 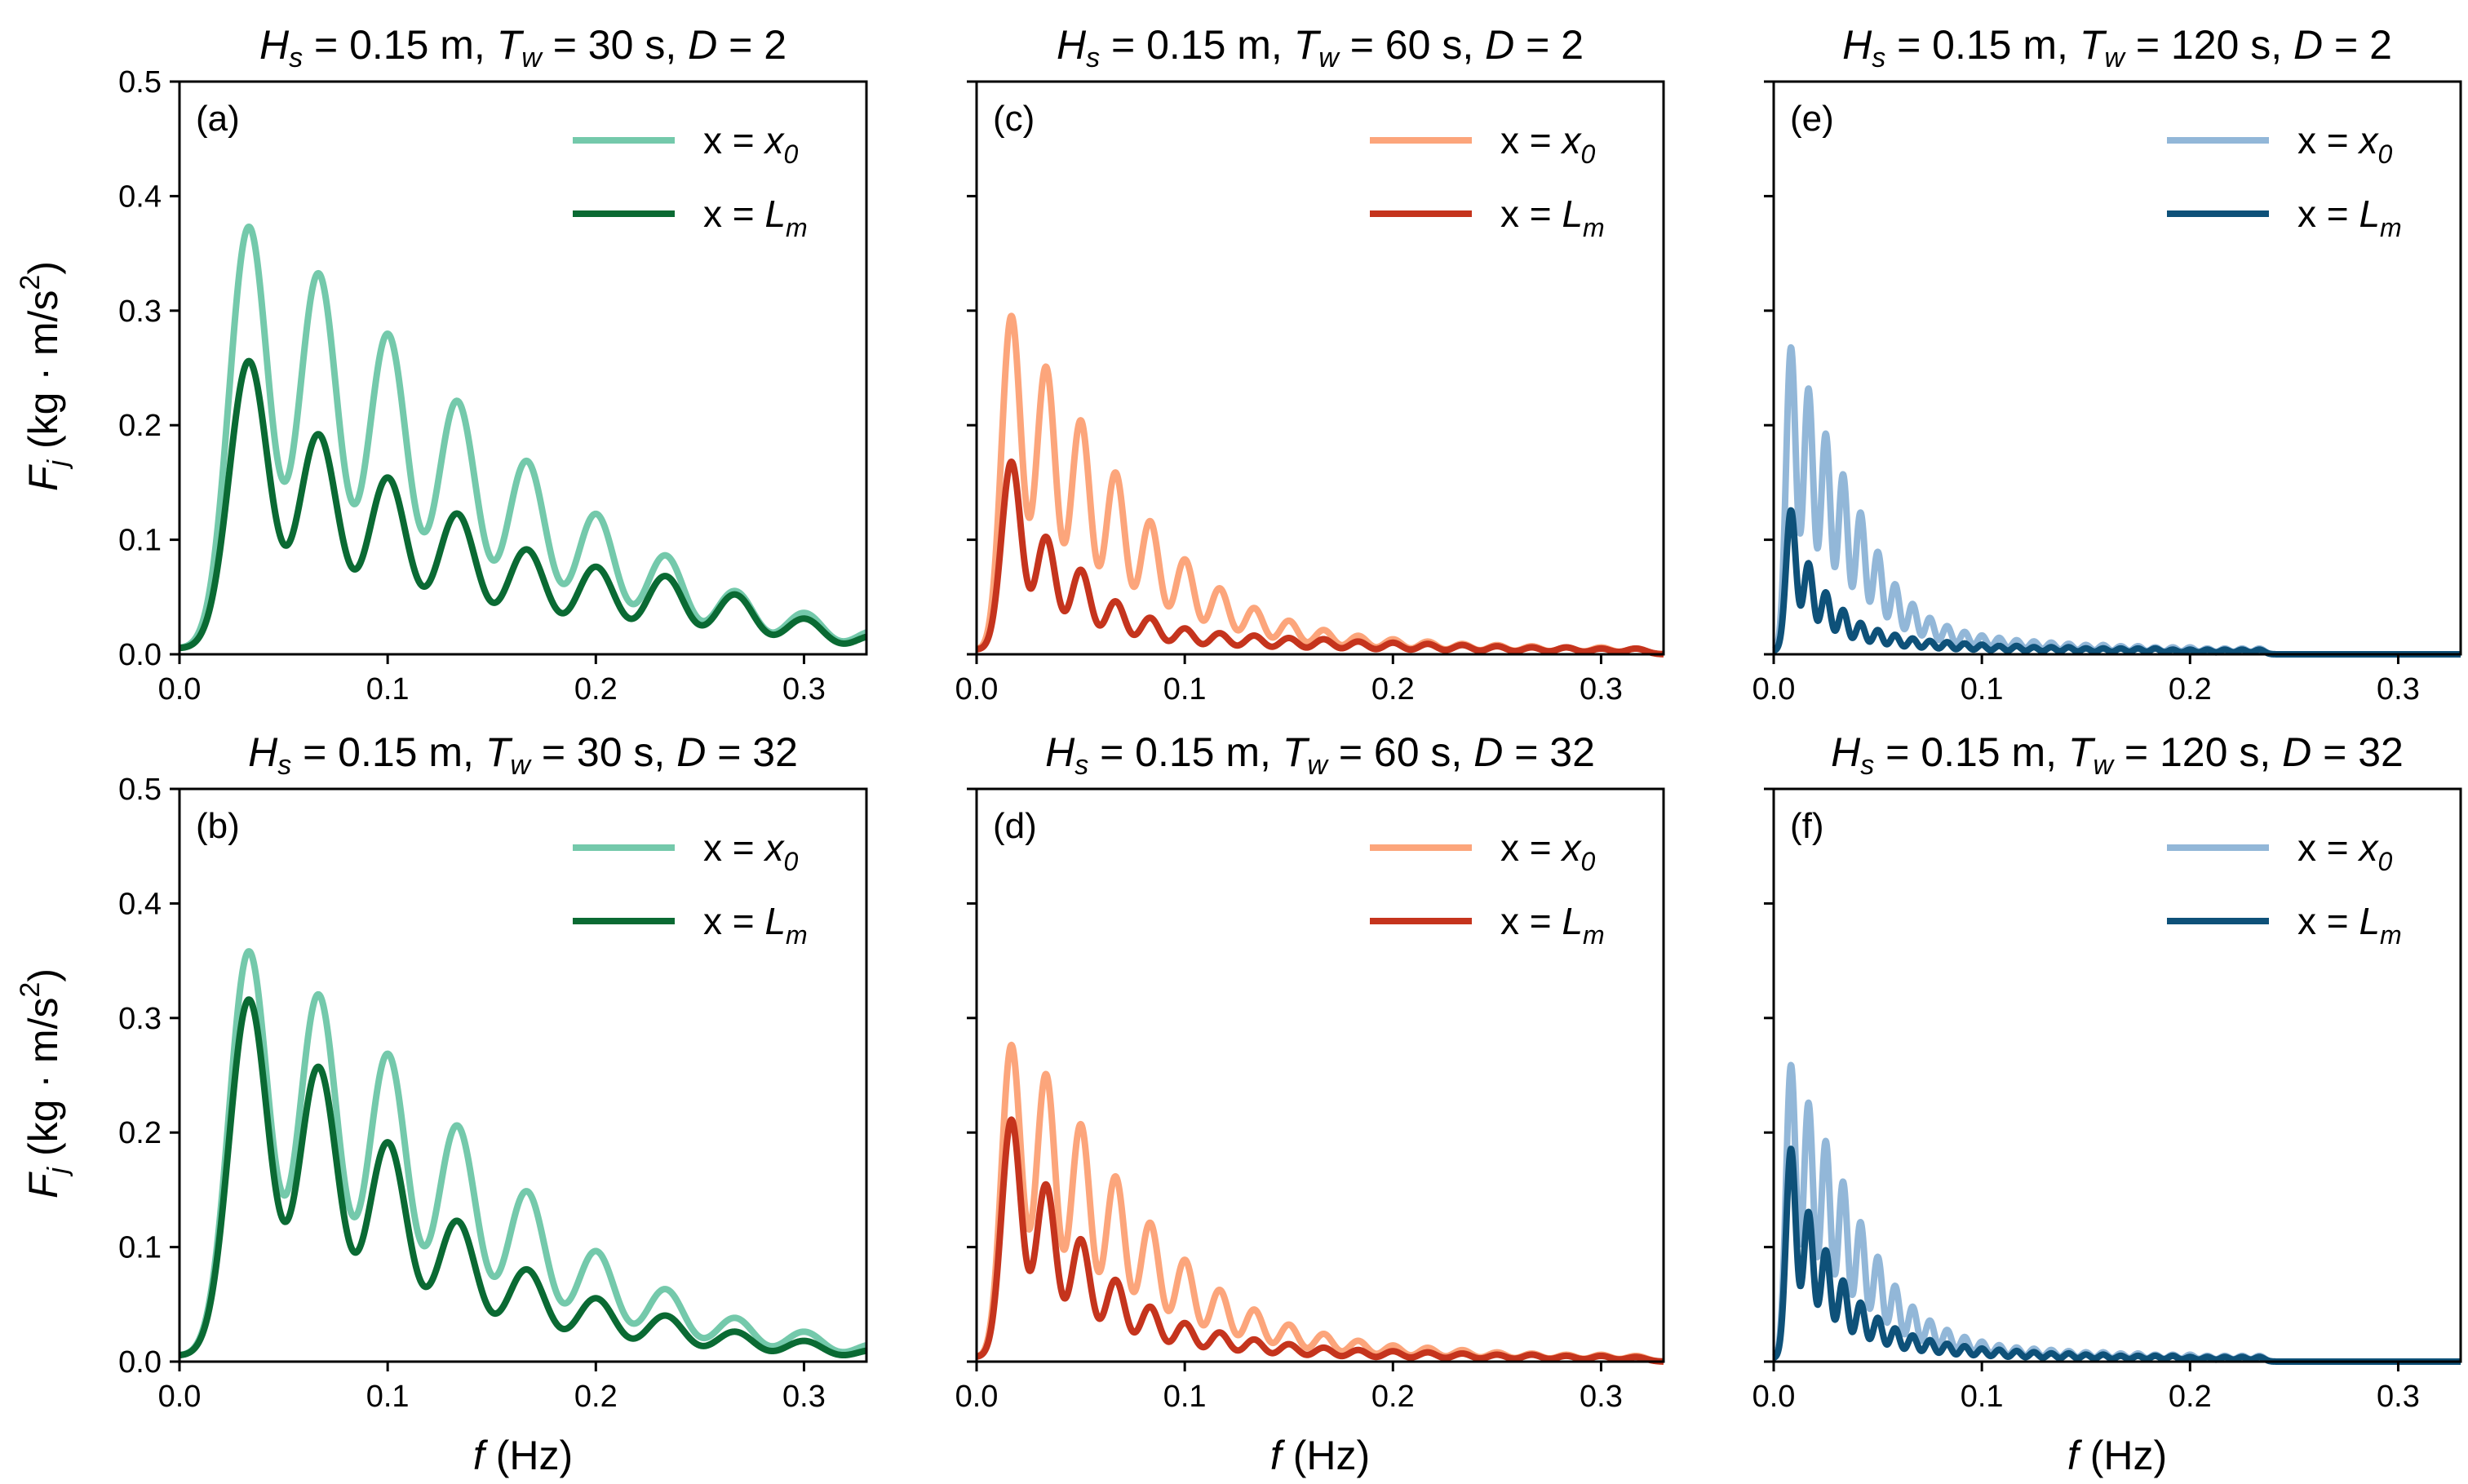 I want to click on panel-label: (e), so click(x=1812, y=119).